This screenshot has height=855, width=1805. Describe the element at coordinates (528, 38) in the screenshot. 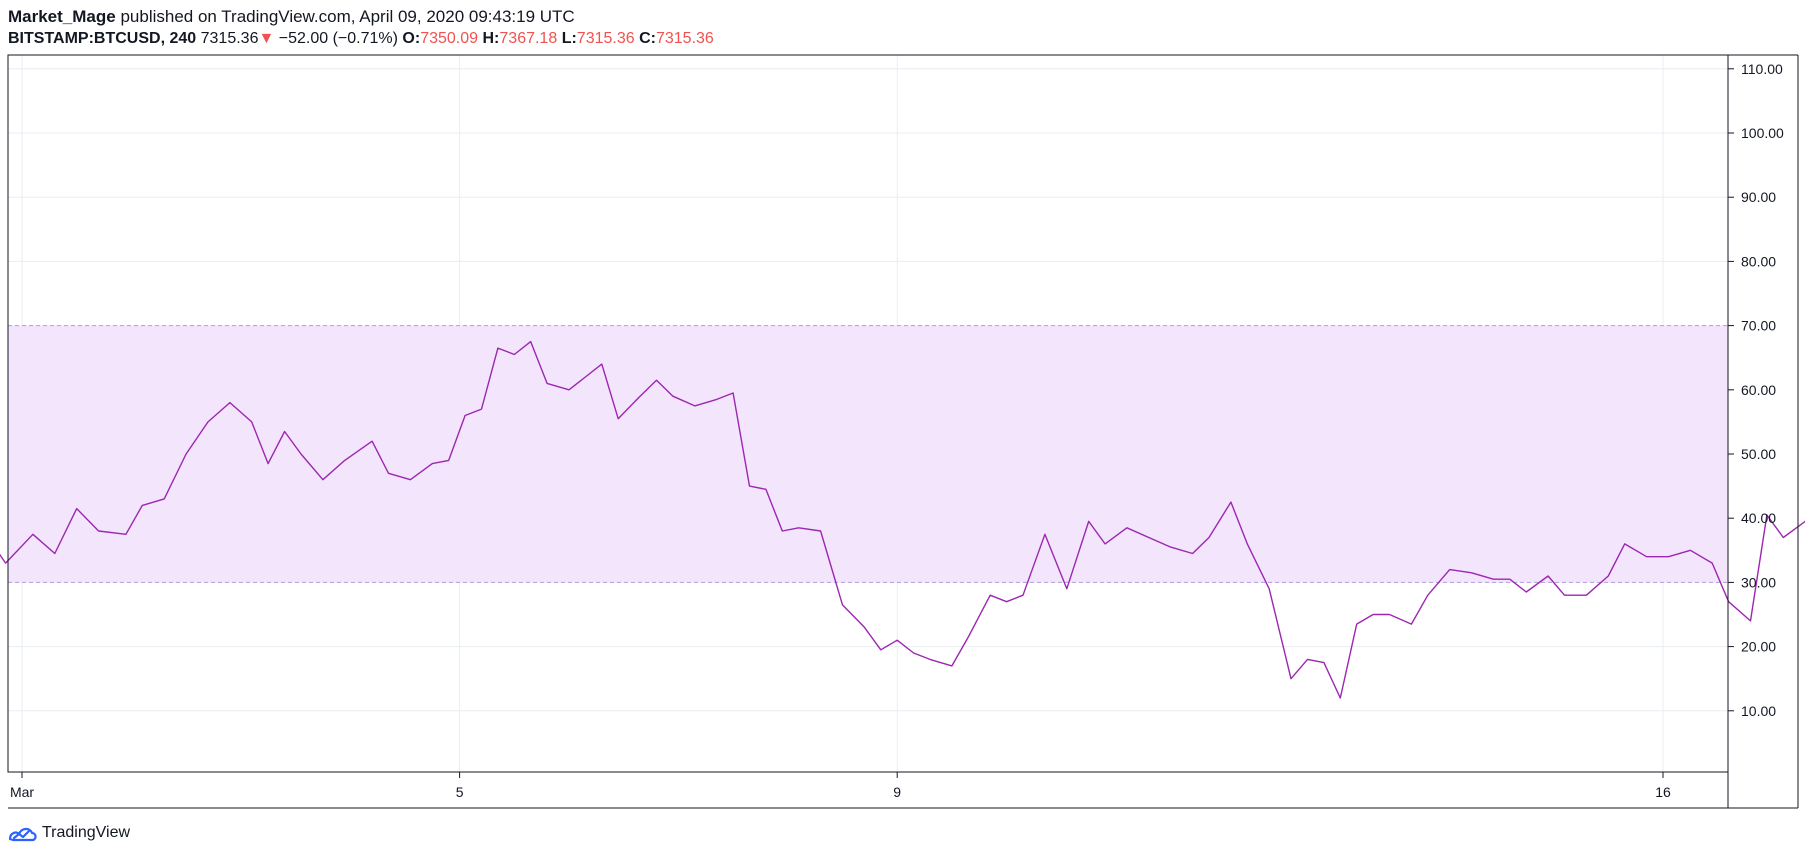

I see `high-value: 7367.18` at that location.